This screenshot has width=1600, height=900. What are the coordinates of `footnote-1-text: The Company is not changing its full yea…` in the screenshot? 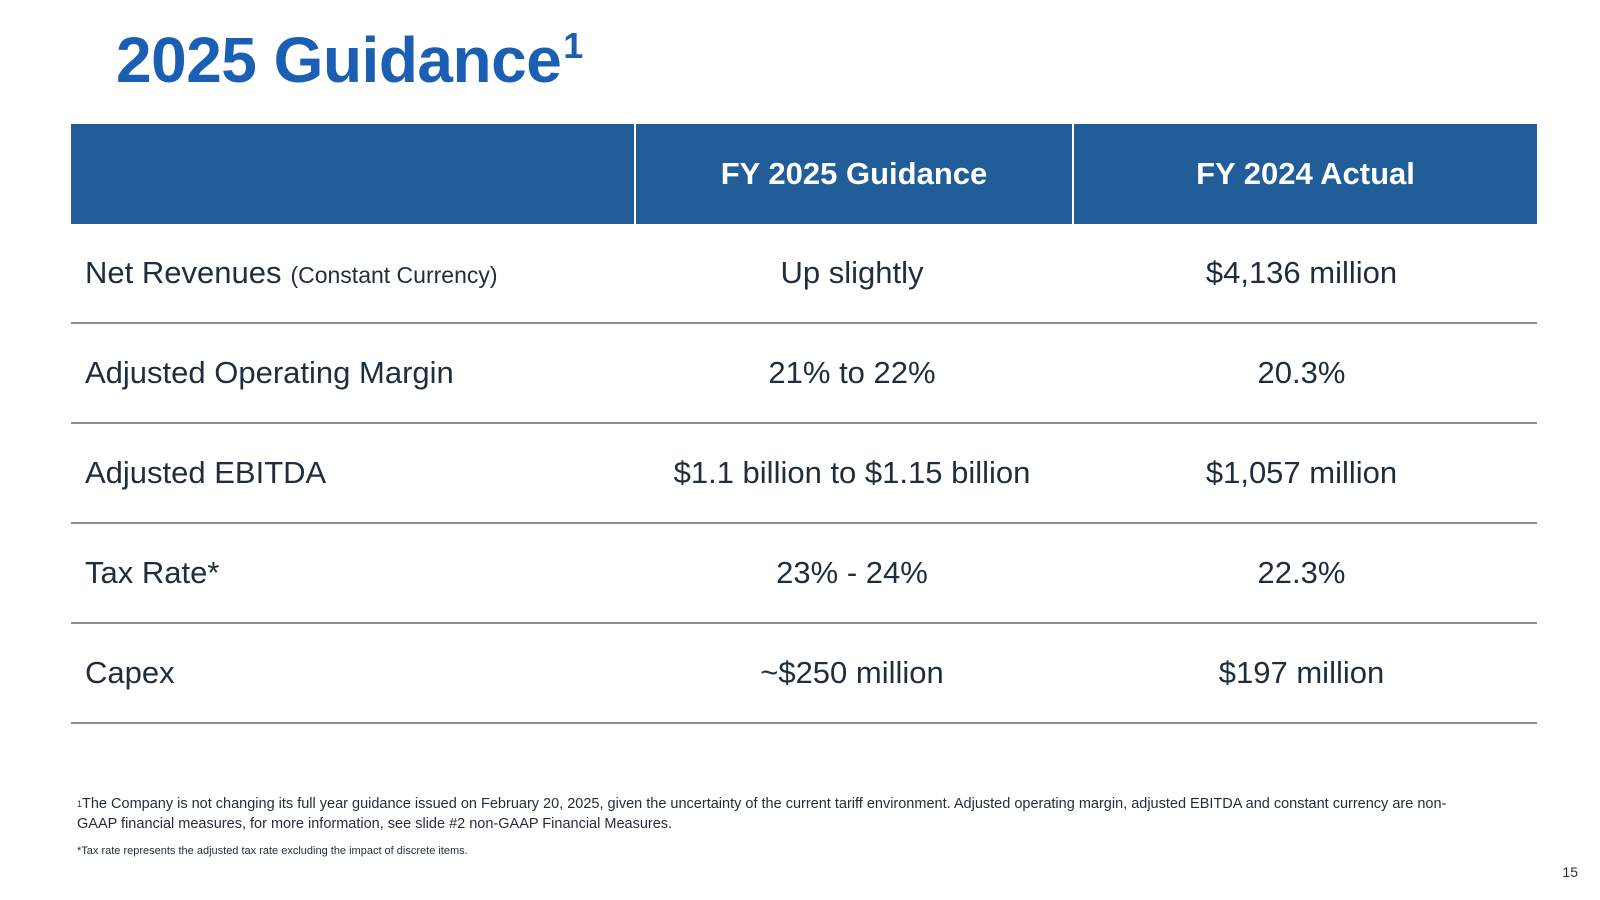 It's located at (762, 814).